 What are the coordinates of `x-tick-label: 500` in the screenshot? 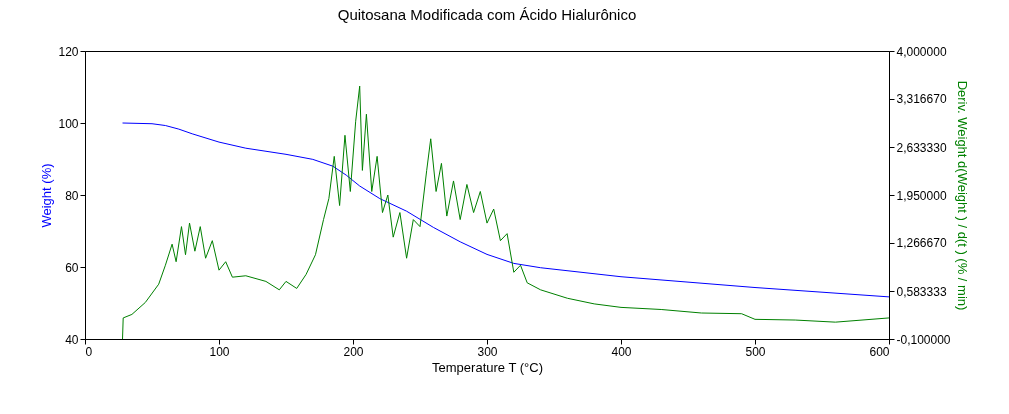 It's located at (755, 351).